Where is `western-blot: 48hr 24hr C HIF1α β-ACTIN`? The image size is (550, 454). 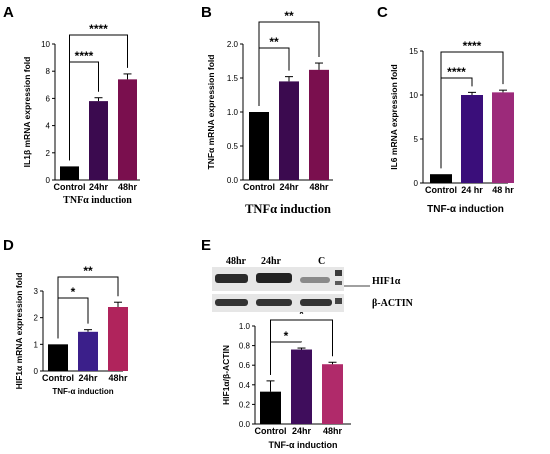 western-blot: 48hr 24hr C HIF1α β-ACTIN is located at coordinates (313, 284).